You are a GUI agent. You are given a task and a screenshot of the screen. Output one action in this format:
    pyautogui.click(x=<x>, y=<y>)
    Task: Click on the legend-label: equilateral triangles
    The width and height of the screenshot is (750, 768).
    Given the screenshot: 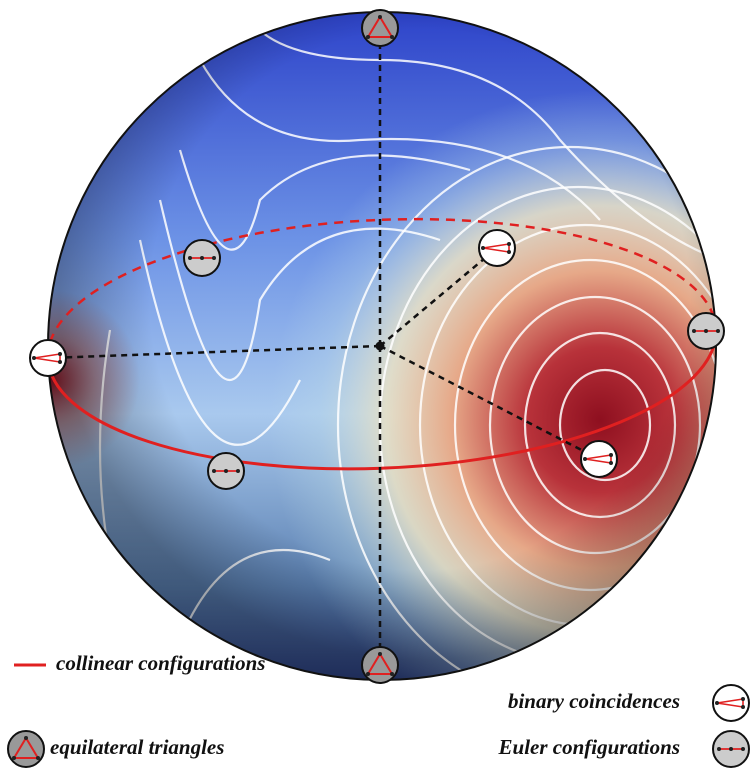 What is the action you would take?
    pyautogui.click(x=137, y=747)
    